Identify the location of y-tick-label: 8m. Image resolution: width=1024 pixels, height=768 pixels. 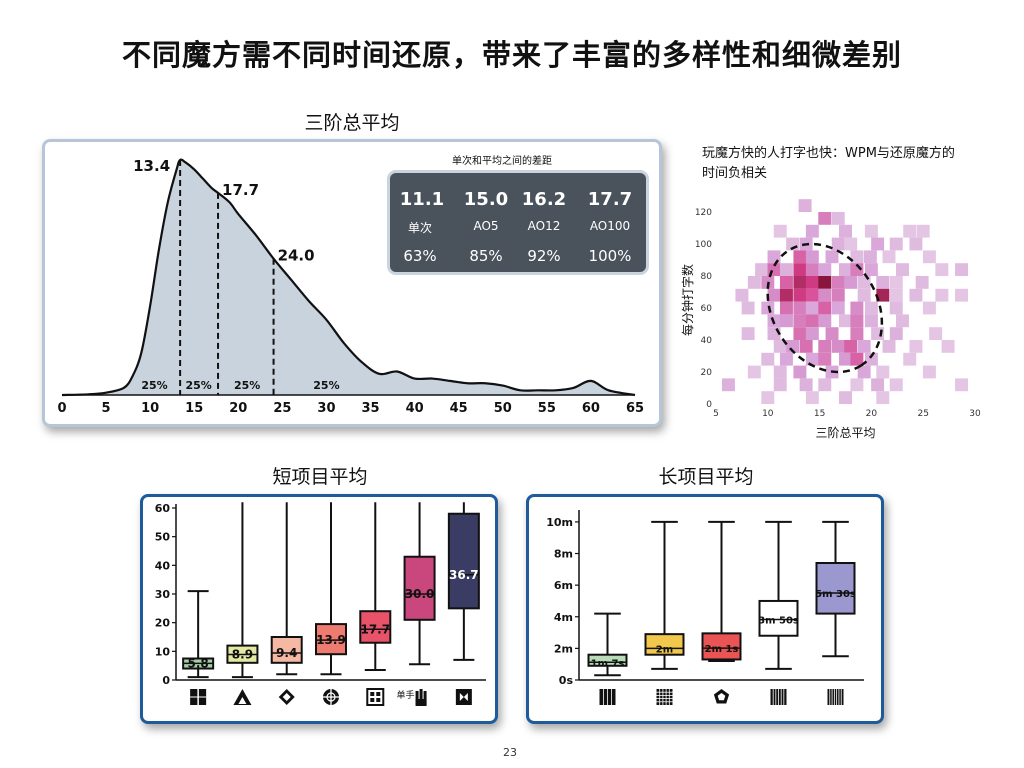
(563, 554).